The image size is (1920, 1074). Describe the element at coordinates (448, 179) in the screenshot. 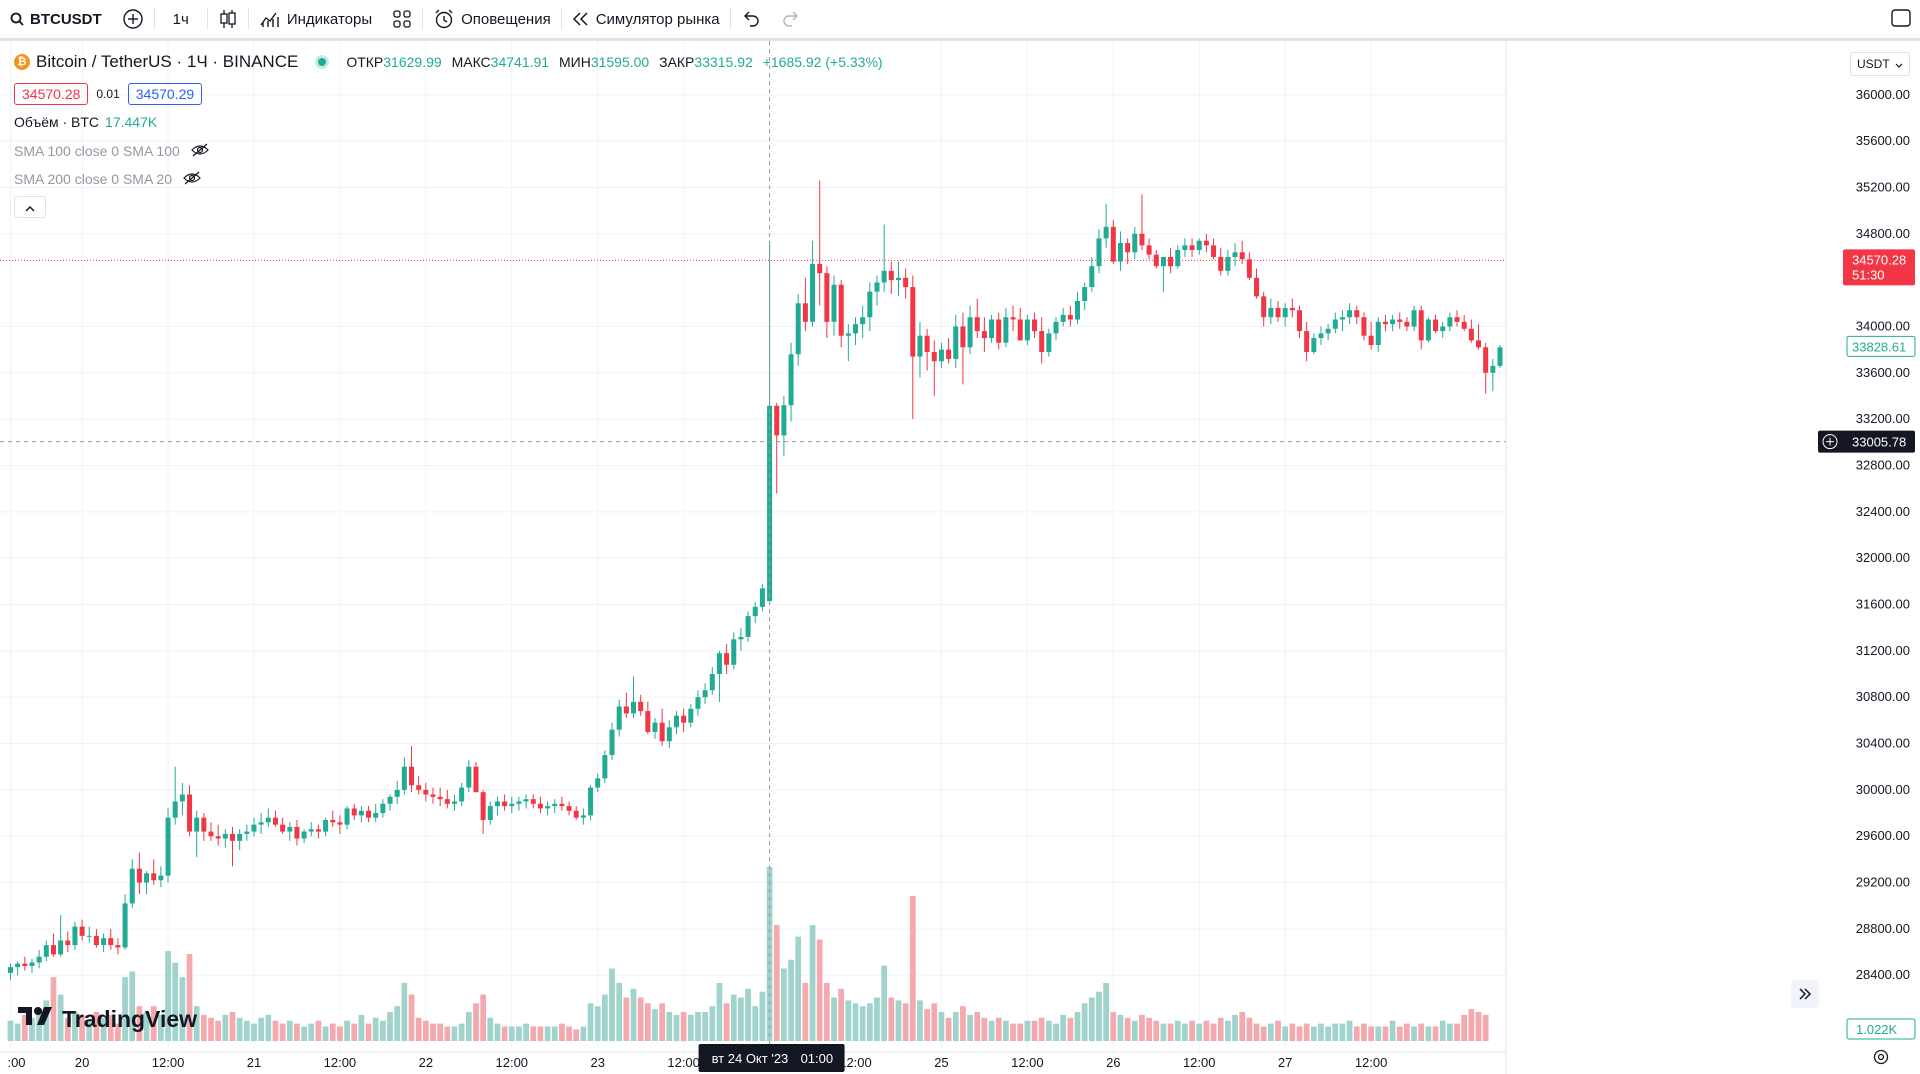

I see `sma-200-legend: SMA 200 close 0 SMA 20` at that location.